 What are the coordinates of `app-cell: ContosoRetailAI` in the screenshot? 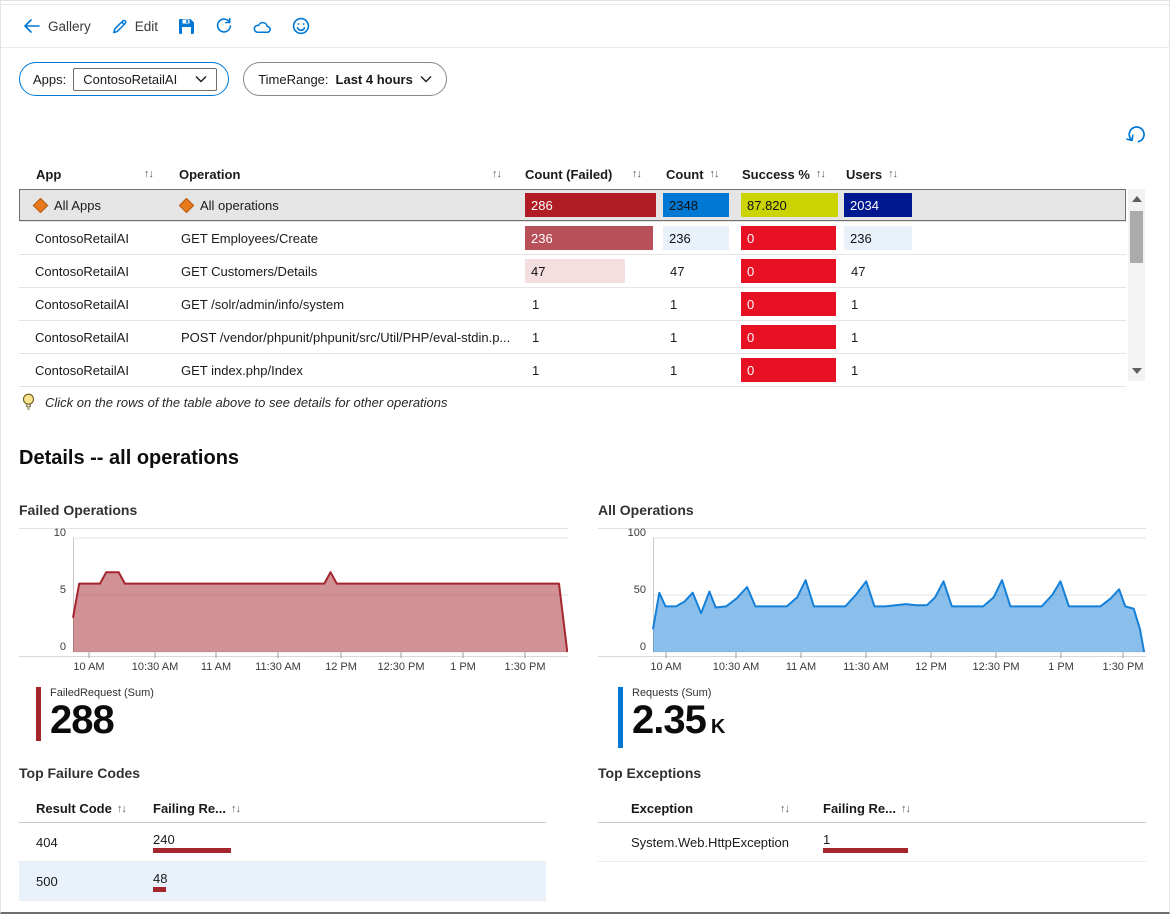 It's located at (82, 271).